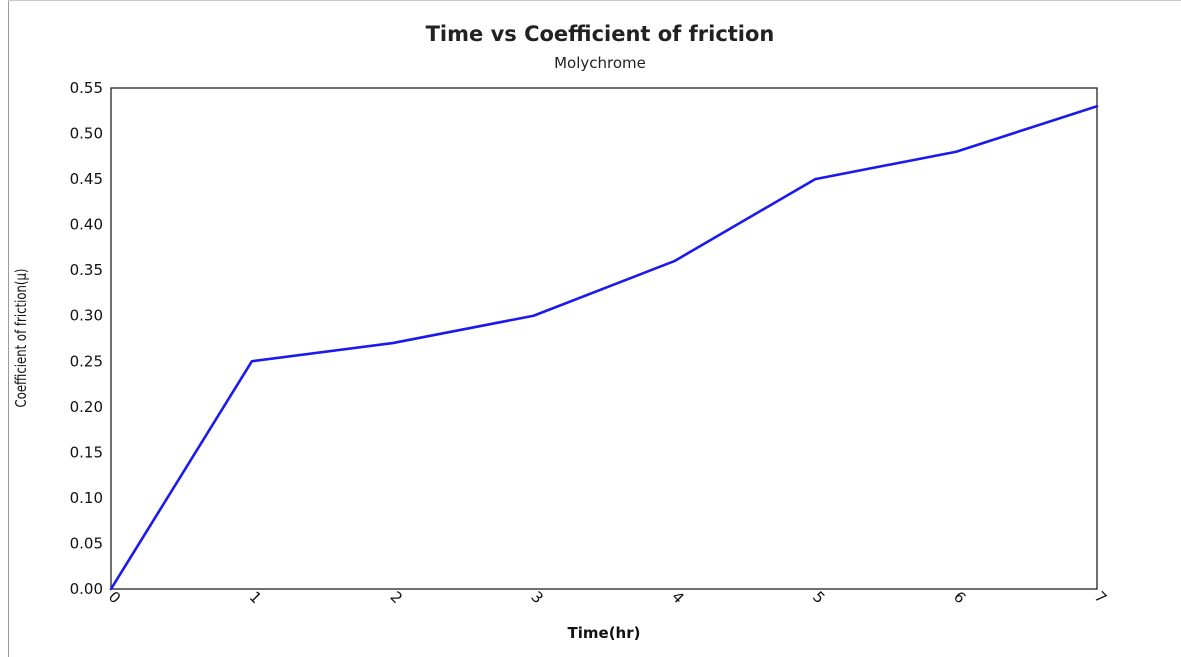  Describe the element at coordinates (959, 597) in the screenshot. I see `x-tick-label: 6` at that location.